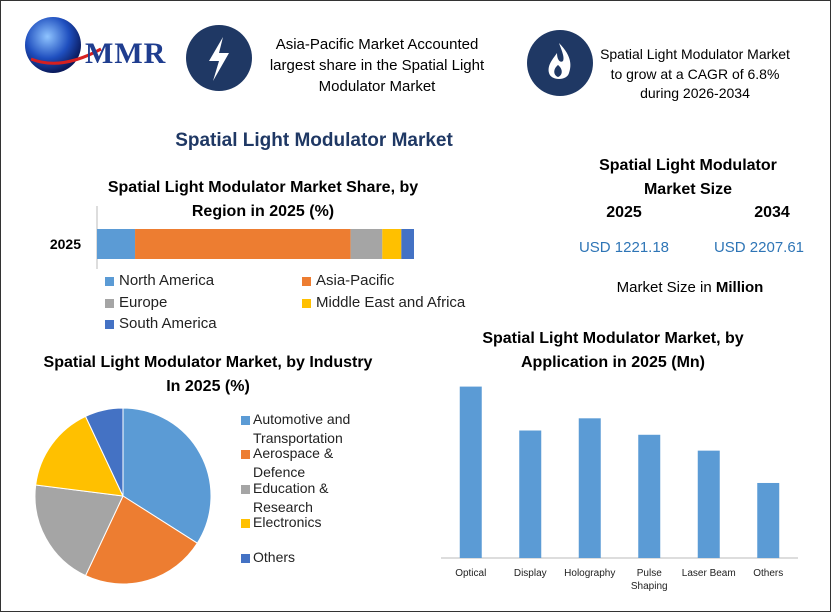 Image resolution: width=831 pixels, height=612 pixels. What do you see at coordinates (688, 177) in the screenshot?
I see `market-size-title: Spatial Light Modulator Market Size` at bounding box center [688, 177].